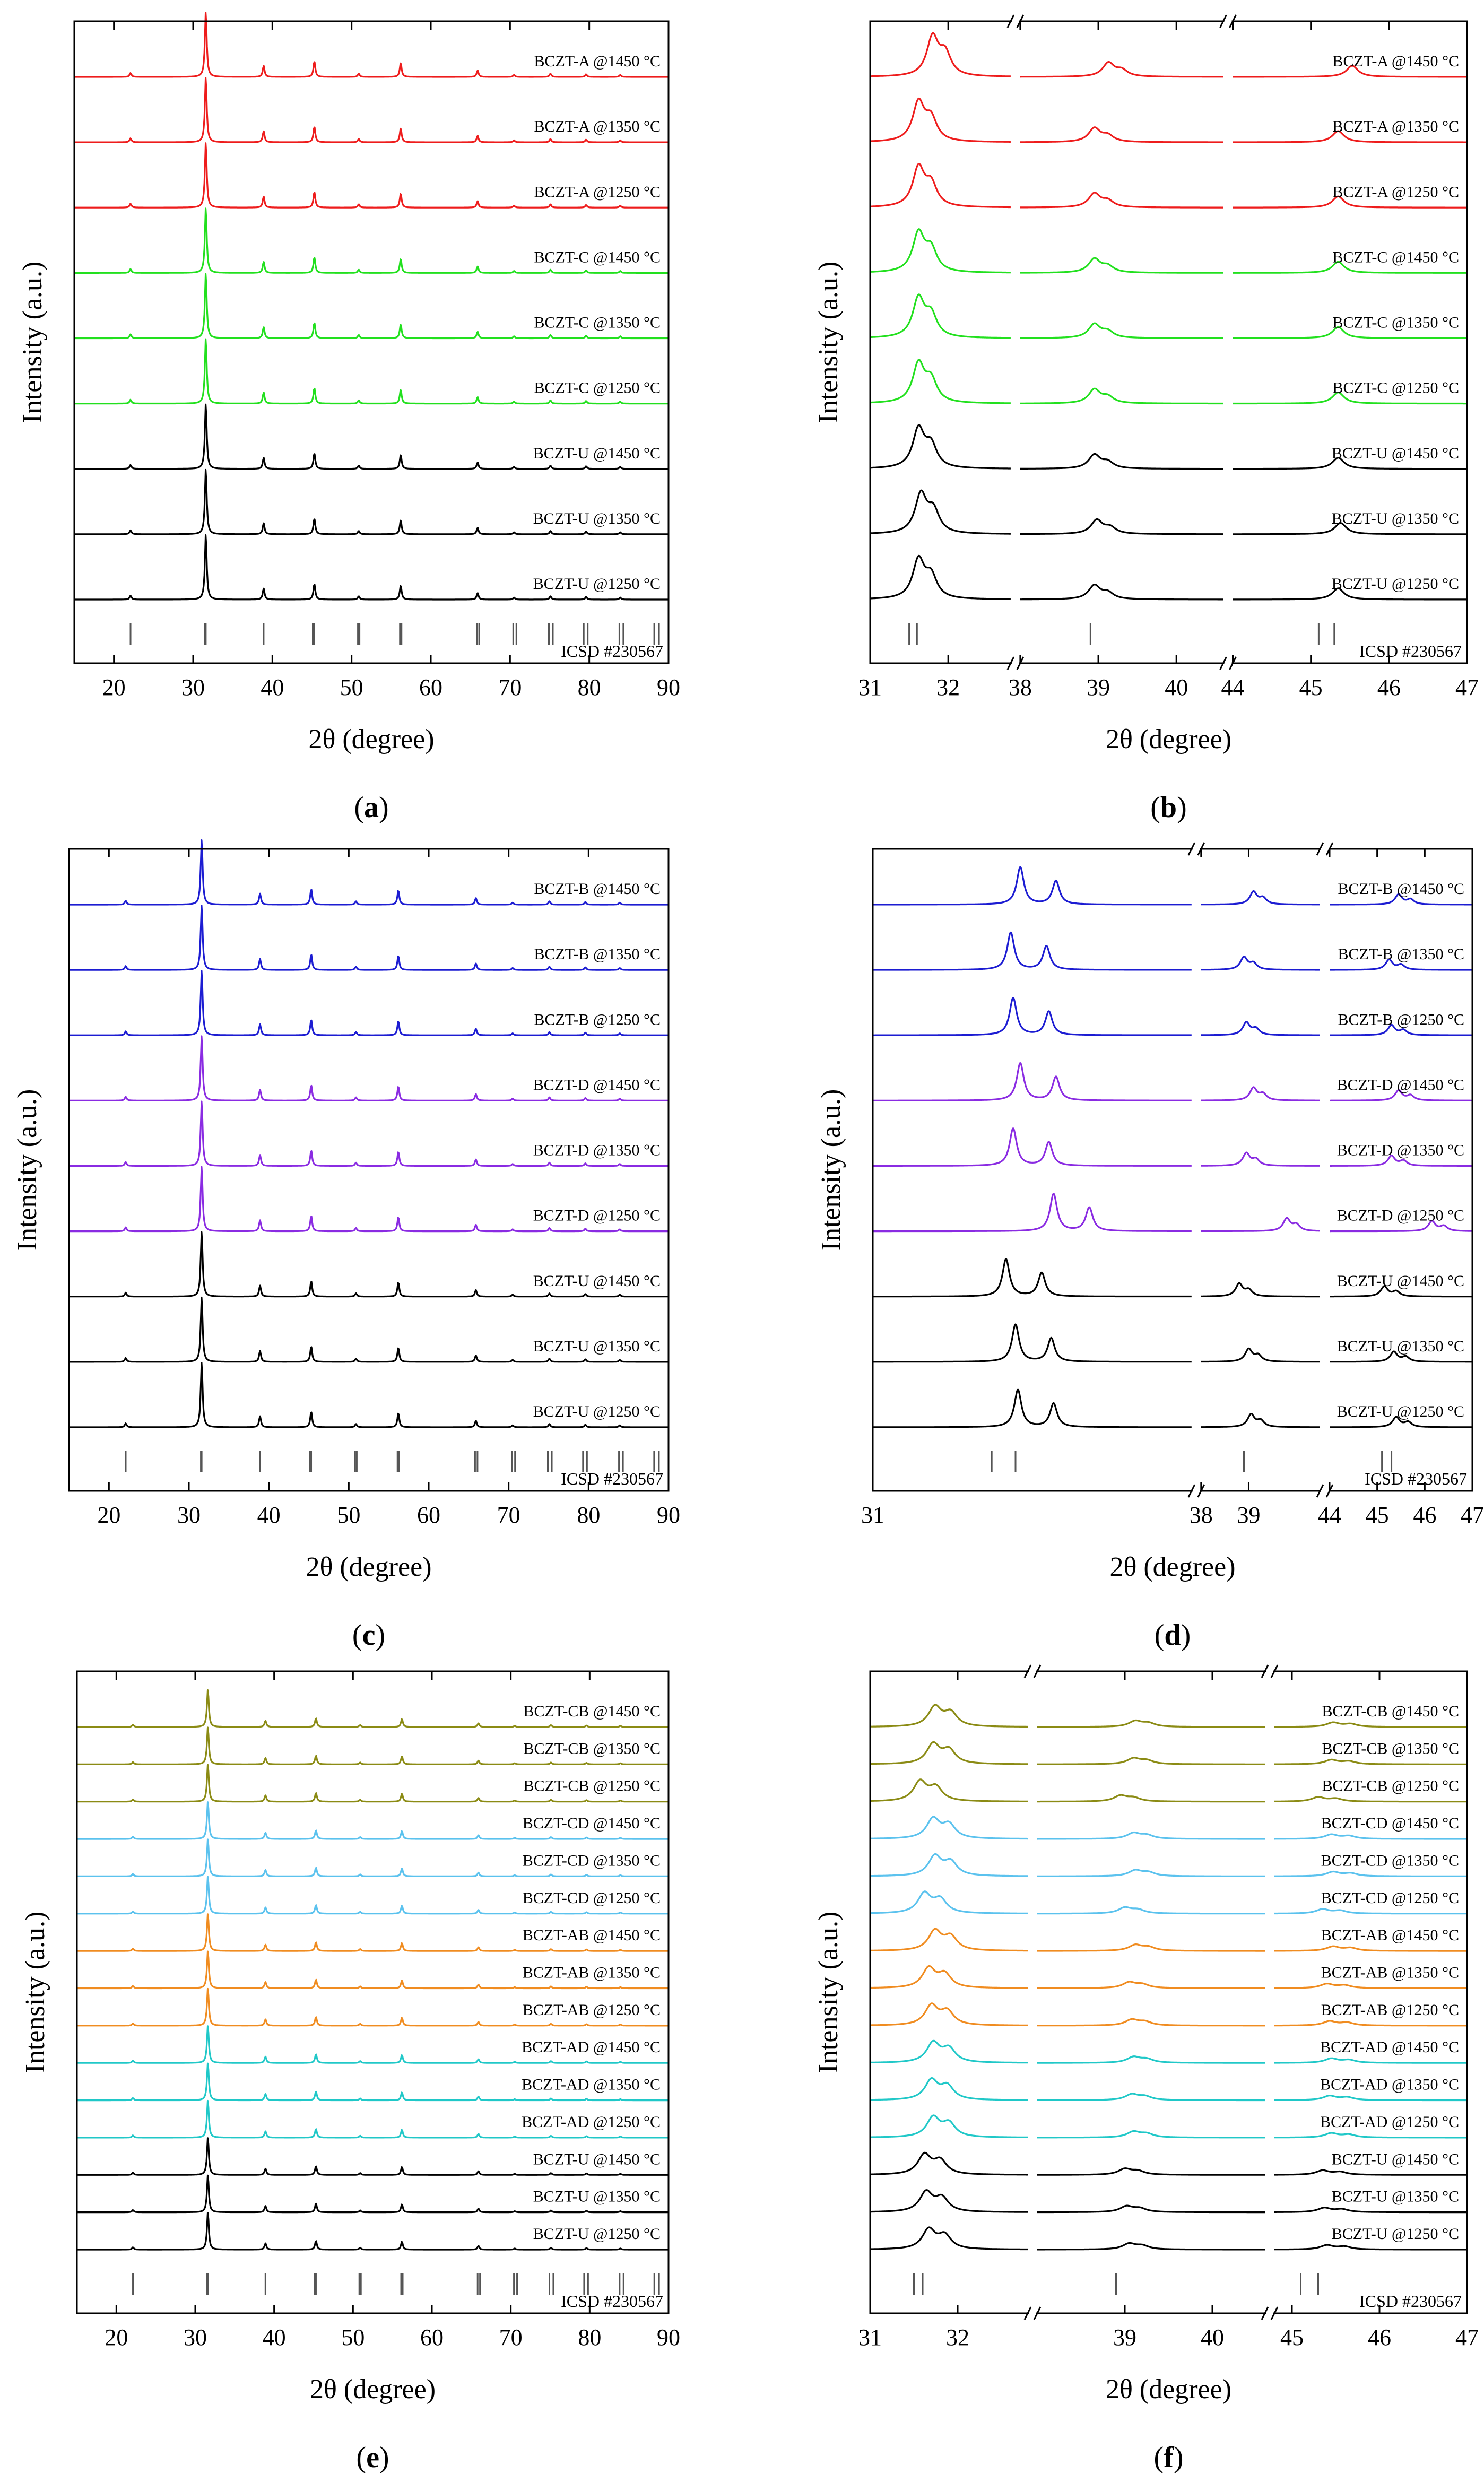  Describe the element at coordinates (1467, 2337) in the screenshot. I see `x-tick-label: 47` at that location.